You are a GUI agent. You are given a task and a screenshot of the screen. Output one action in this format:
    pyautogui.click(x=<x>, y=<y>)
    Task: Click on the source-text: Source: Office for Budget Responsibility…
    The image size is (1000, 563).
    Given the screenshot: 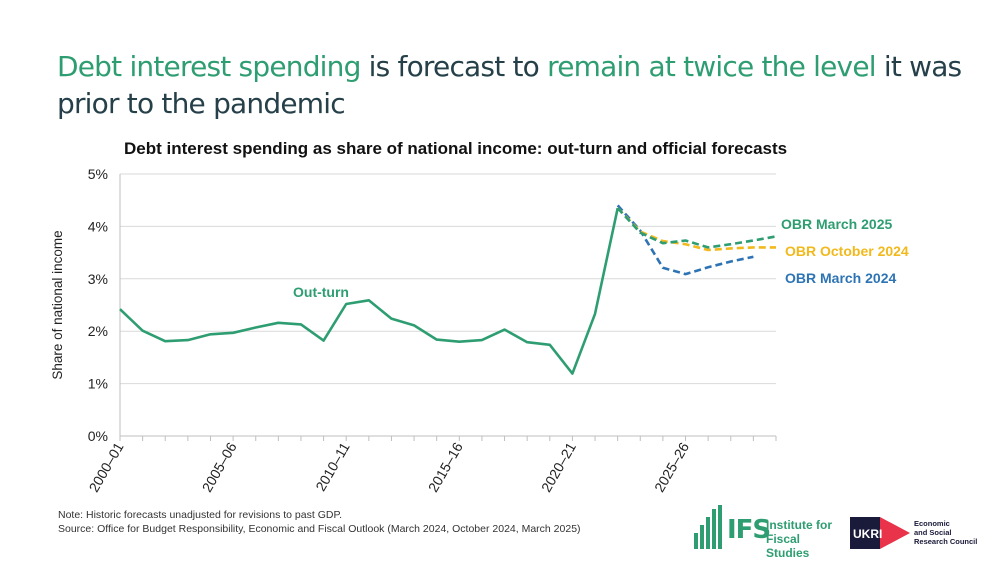 What is the action you would take?
    pyautogui.click(x=319, y=529)
    